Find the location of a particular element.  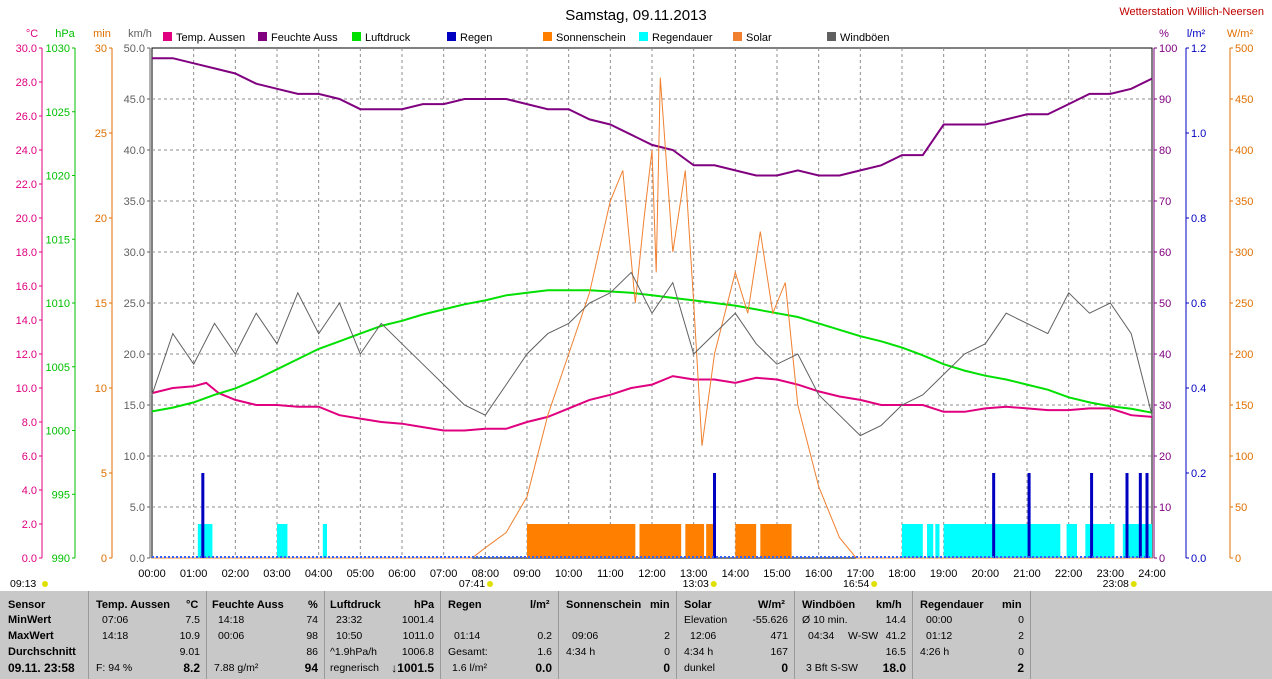

left-axis-tick-label: 995 is located at coordinates (61, 495).